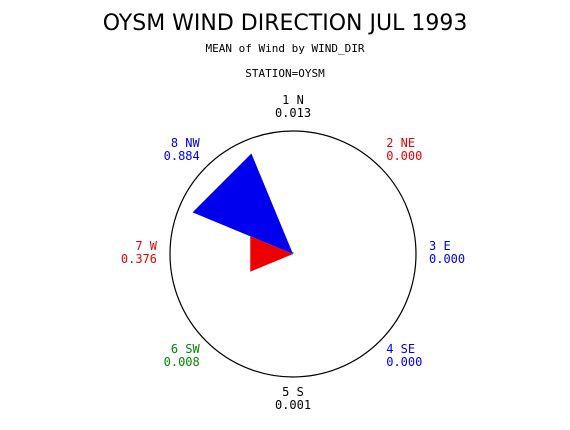 Image resolution: width=570 pixels, height=430 pixels. Describe the element at coordinates (293, 405) in the screenshot. I see `direction-value-5-s: 0.001` at that location.